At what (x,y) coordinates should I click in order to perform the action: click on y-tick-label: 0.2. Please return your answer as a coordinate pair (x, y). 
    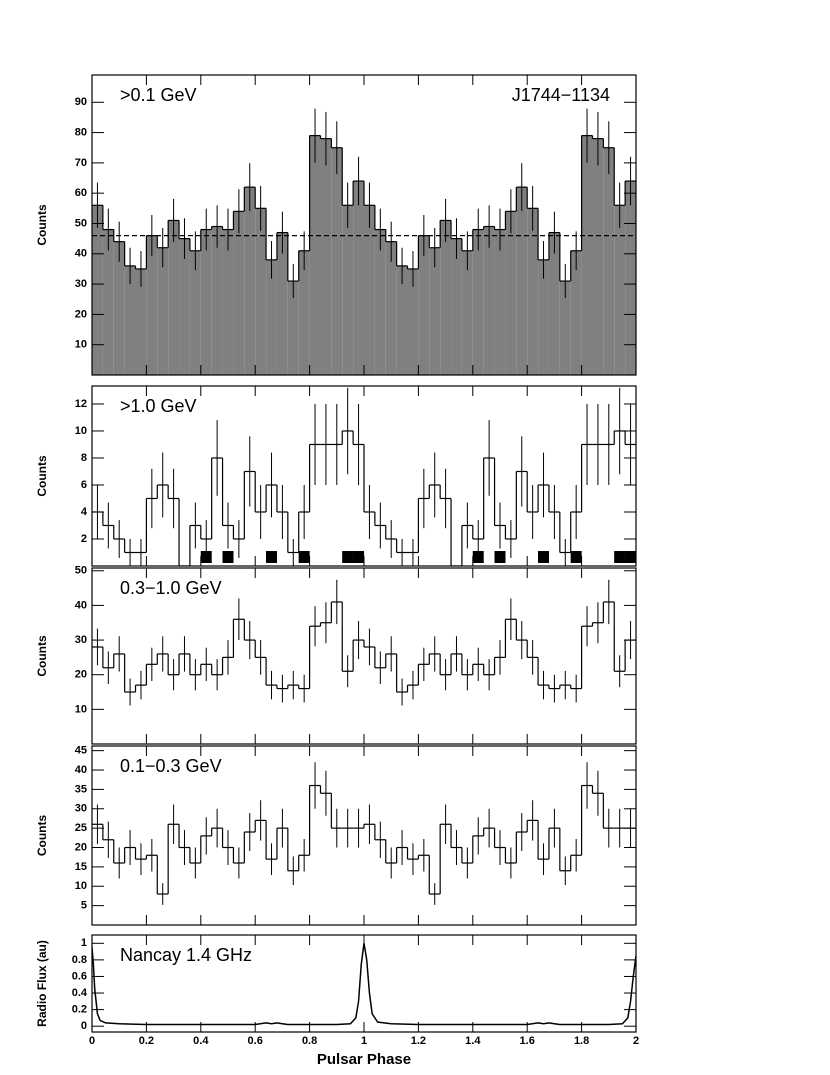
    Looking at the image, I should click on (79, 1010).